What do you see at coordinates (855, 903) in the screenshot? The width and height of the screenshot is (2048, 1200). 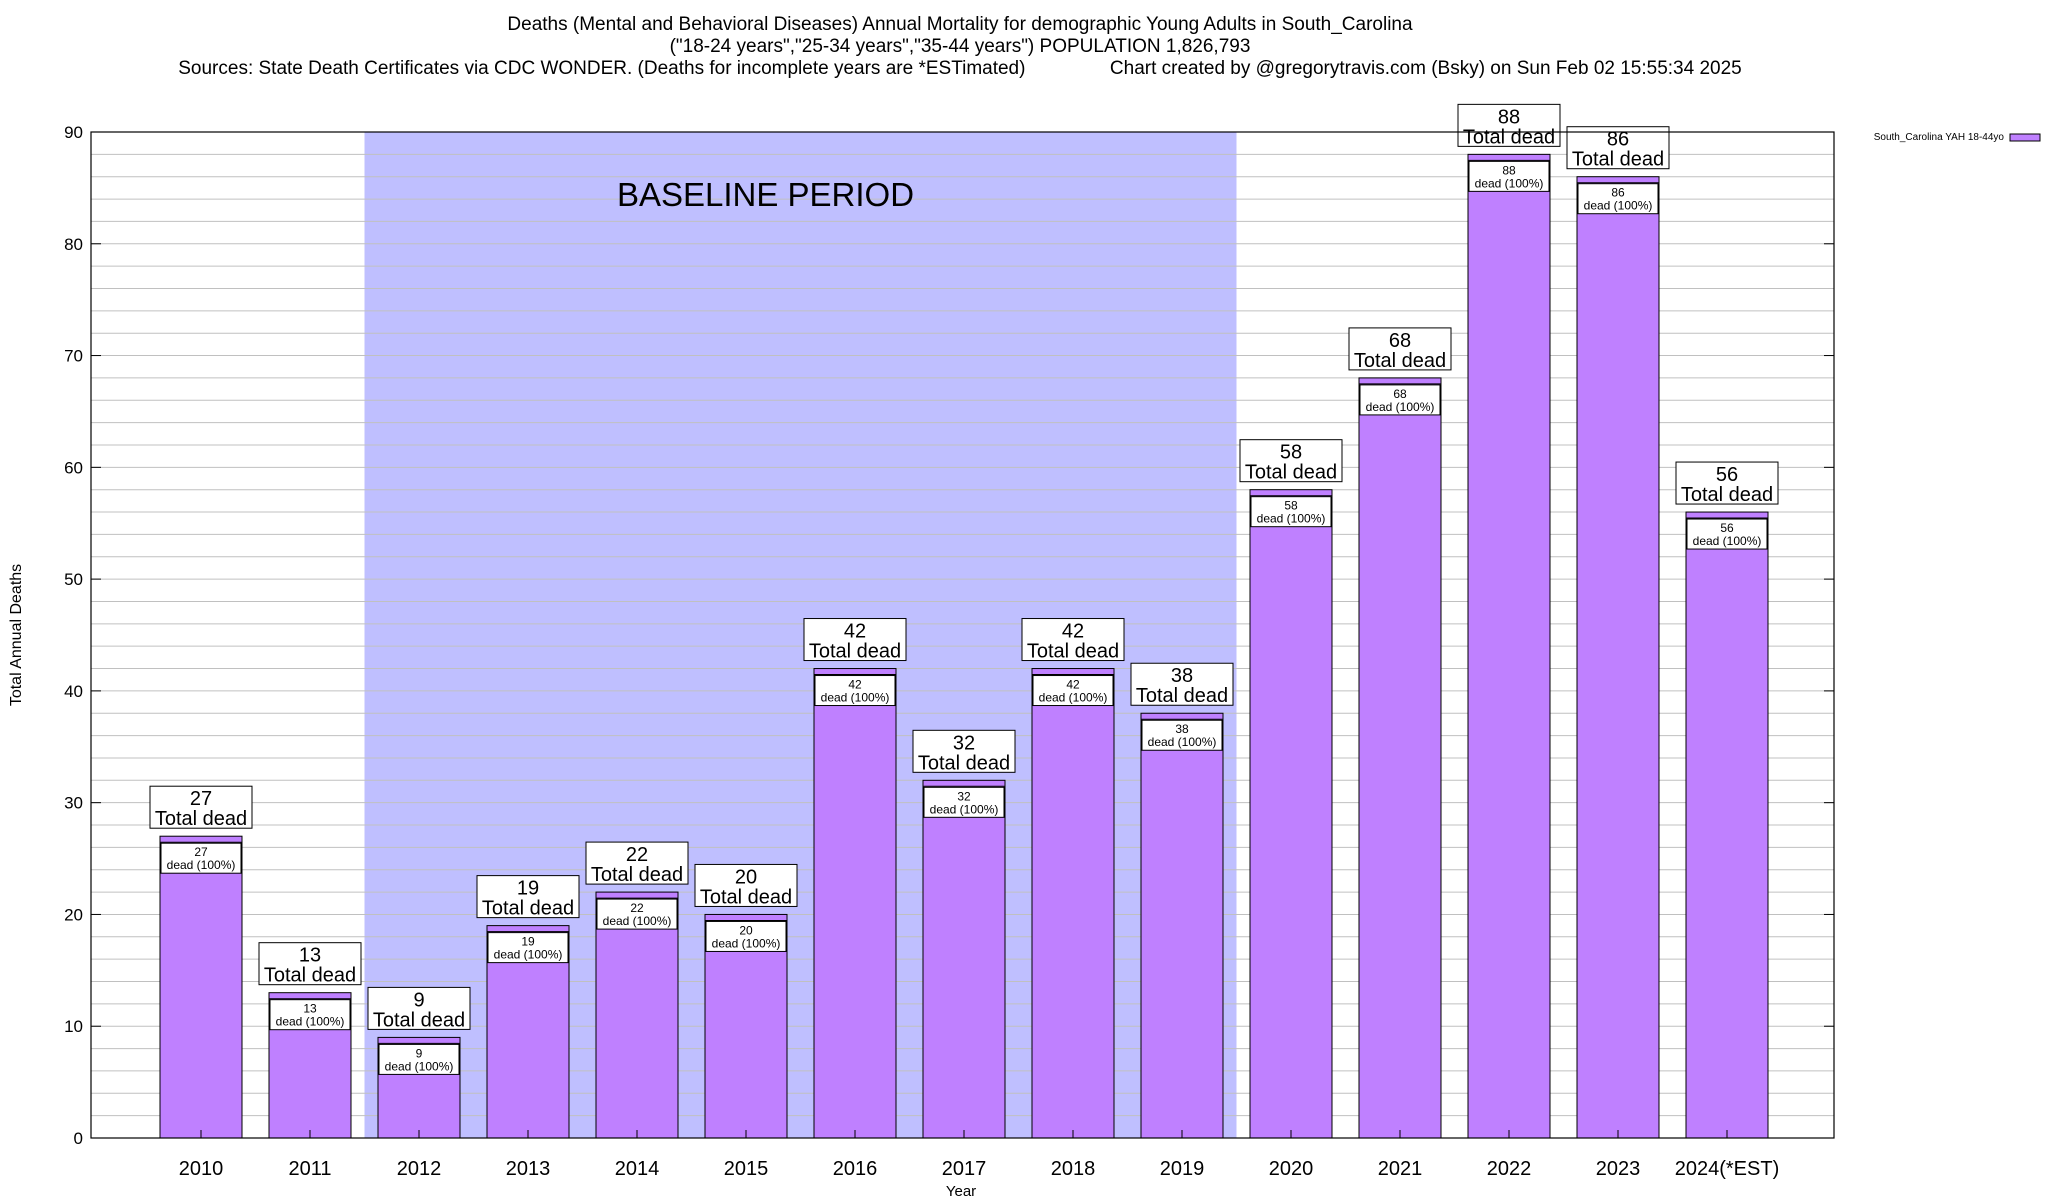 I see `bar-2016` at bounding box center [855, 903].